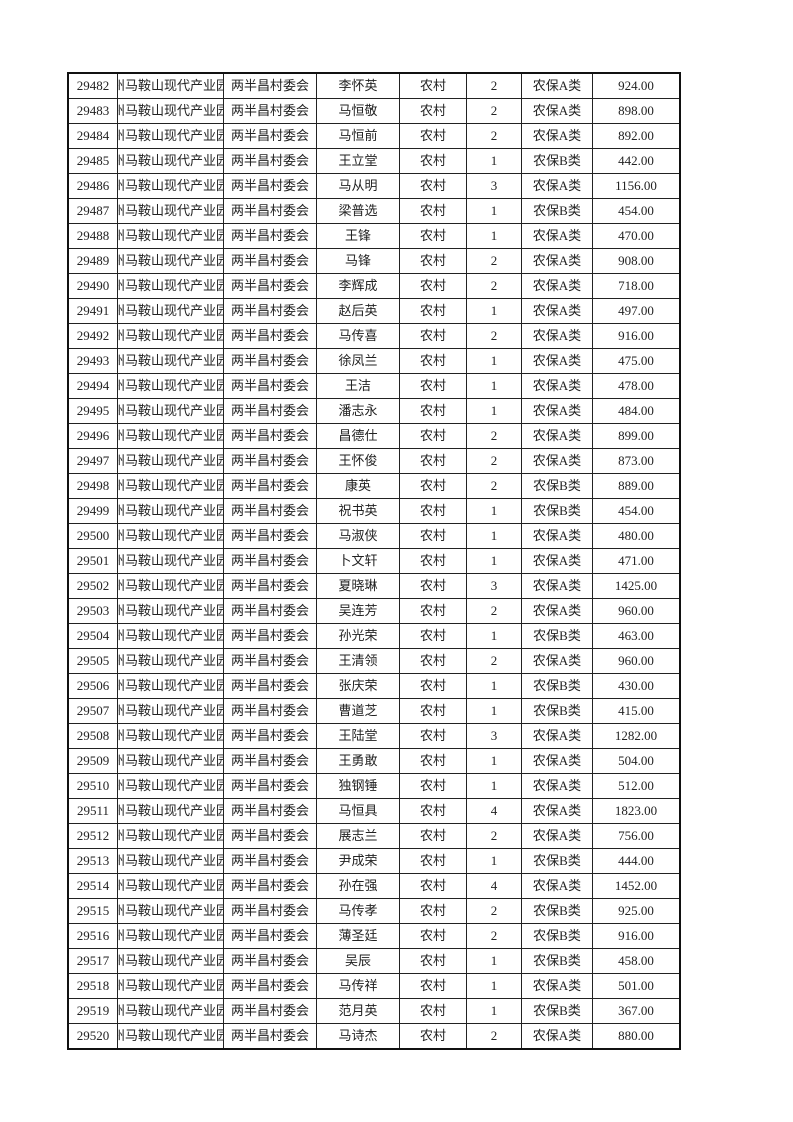 The height and width of the screenshot is (1122, 793). Describe the element at coordinates (636, 336) in the screenshot. I see `amount-cell: 916.00` at that location.